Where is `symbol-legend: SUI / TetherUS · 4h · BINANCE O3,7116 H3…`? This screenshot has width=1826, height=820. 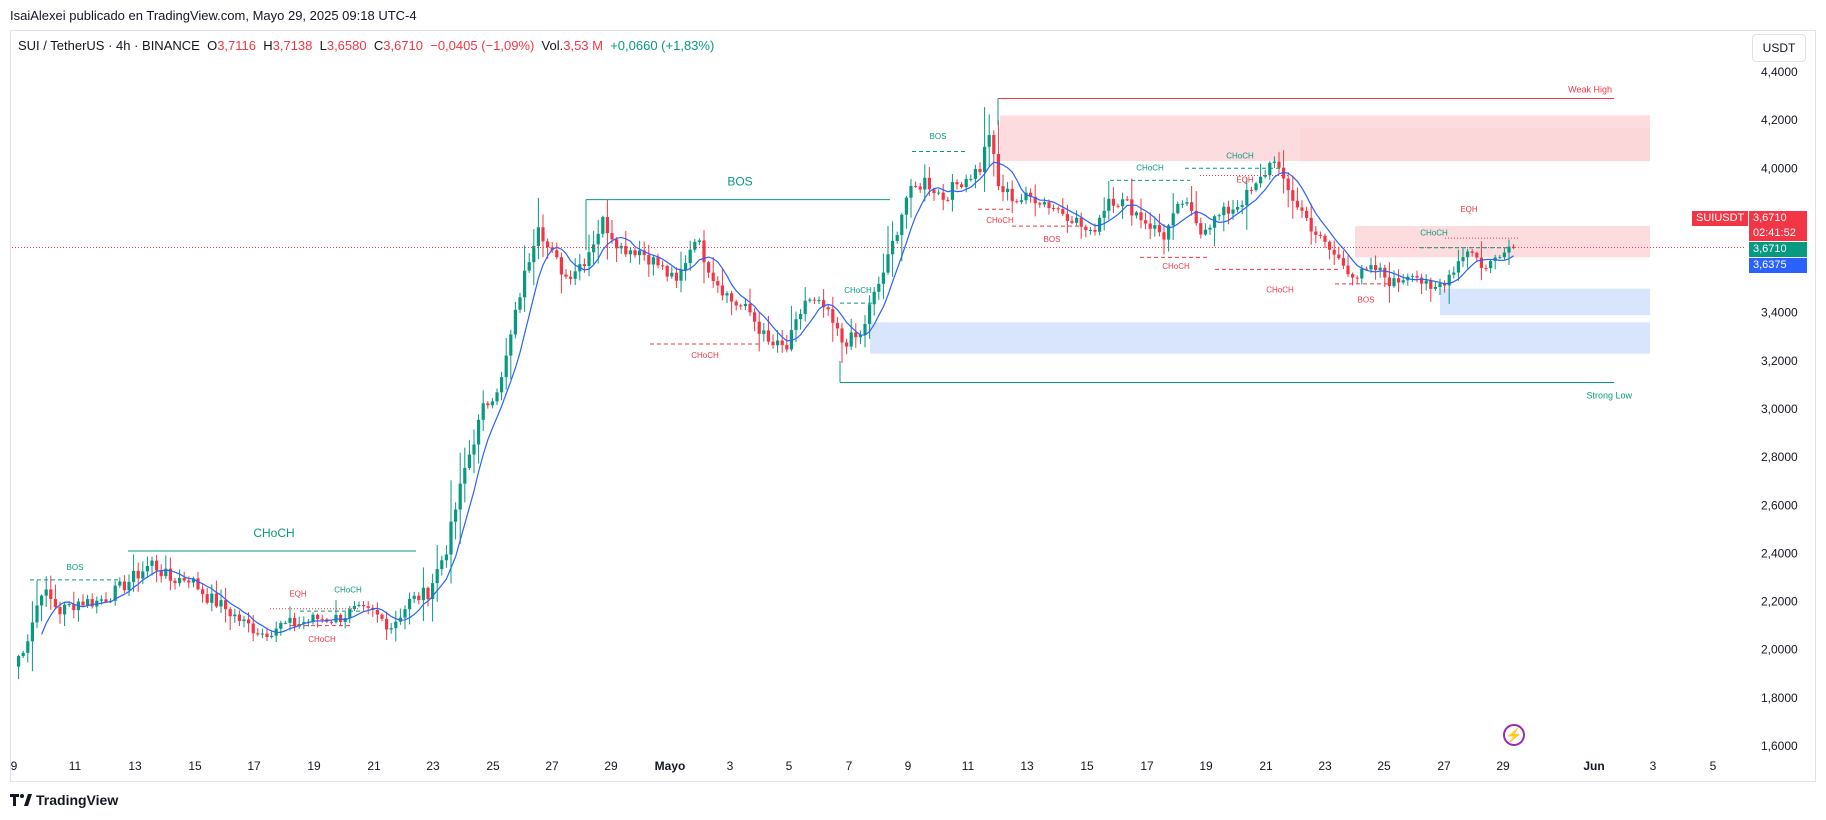 symbol-legend: SUI / TetherUS · 4h · BINANCE O3,7116 H3… is located at coordinates (366, 45).